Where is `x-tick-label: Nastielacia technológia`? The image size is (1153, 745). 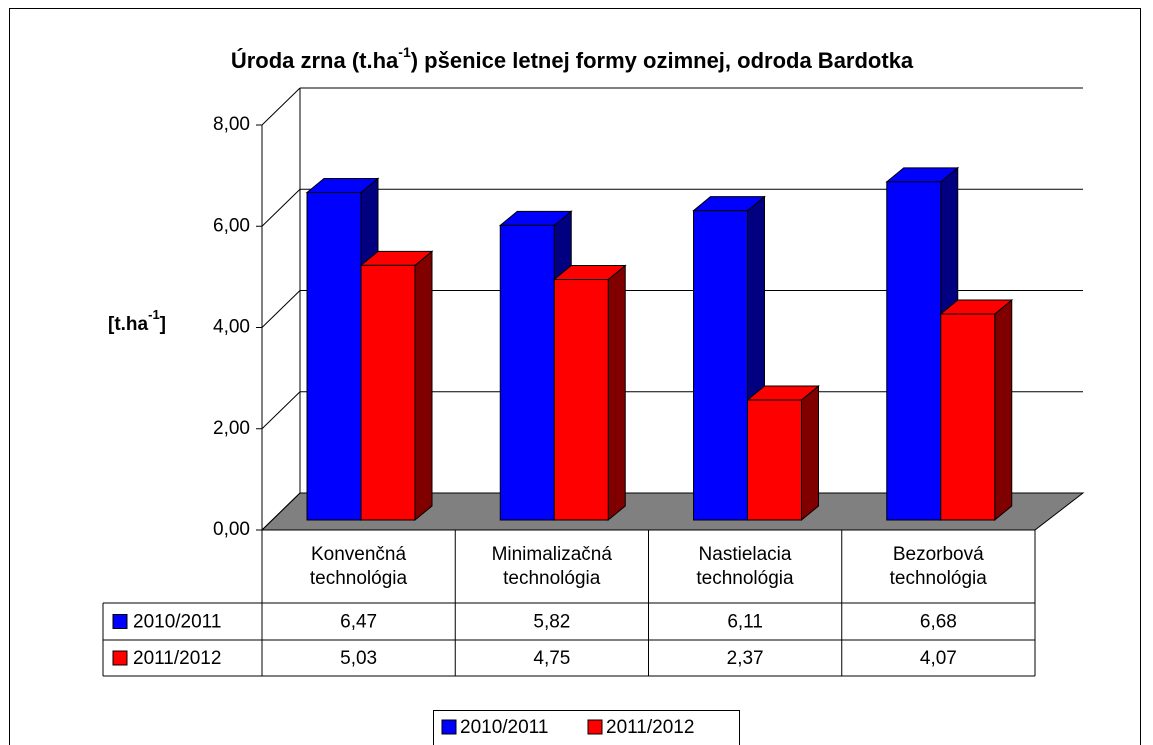
x-tick-label: Nastielacia technológia is located at coordinates (745, 566).